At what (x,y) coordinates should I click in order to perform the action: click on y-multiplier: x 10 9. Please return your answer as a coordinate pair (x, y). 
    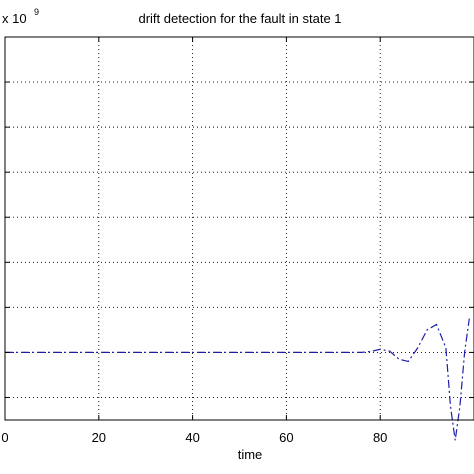
    Looking at the image, I should click on (20, 16).